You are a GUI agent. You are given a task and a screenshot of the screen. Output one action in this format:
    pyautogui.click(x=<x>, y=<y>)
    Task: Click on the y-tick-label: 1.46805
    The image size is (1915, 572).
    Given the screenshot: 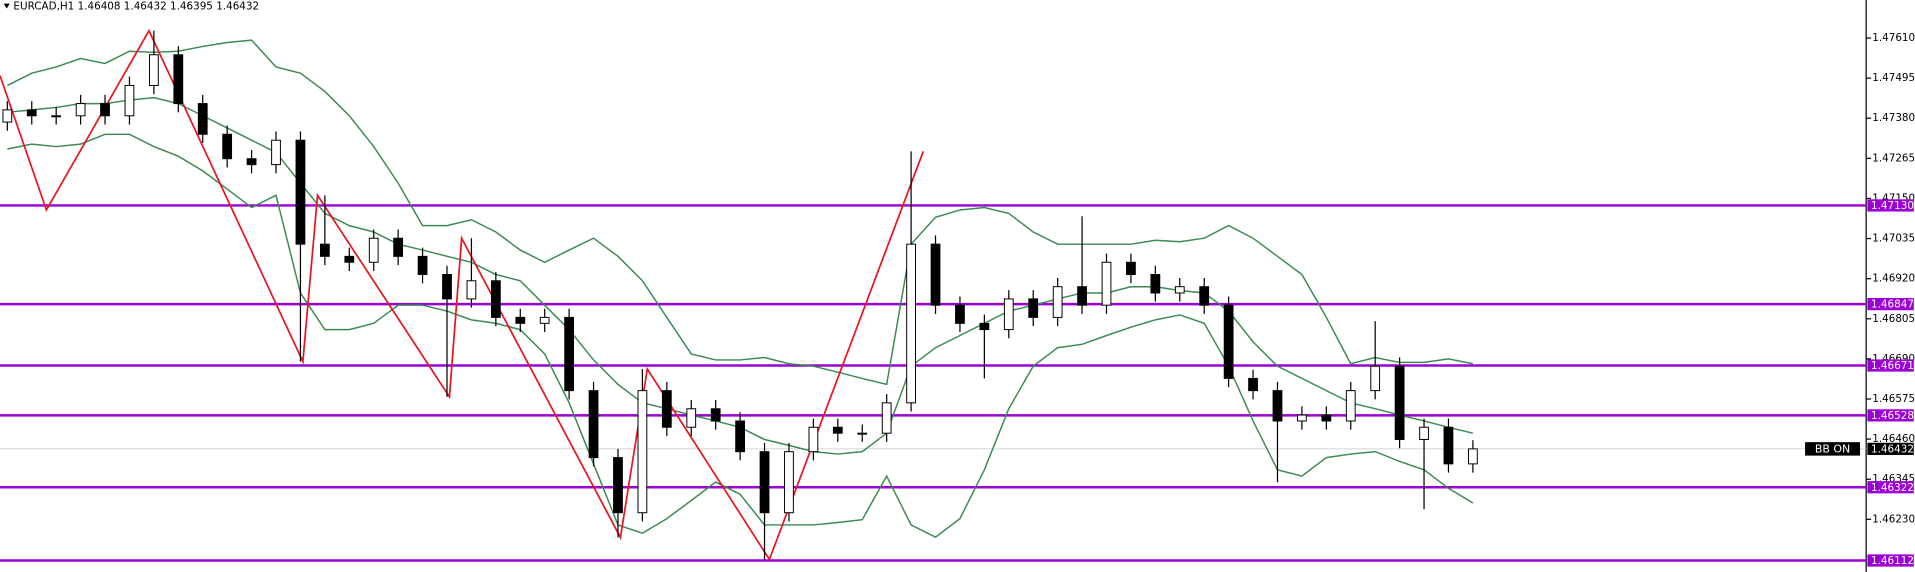 What is the action you would take?
    pyautogui.click(x=1893, y=319)
    